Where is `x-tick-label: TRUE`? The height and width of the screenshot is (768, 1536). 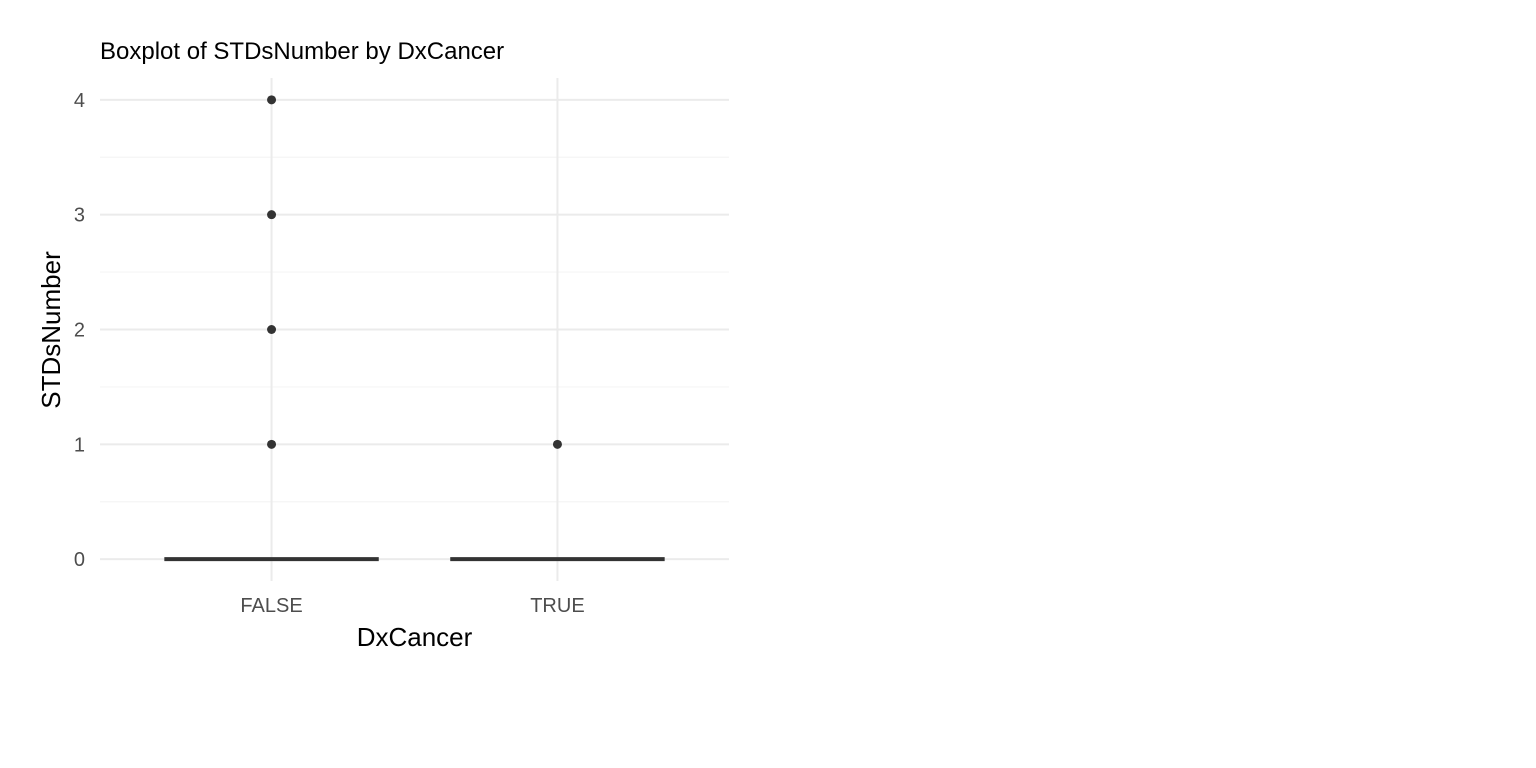
x-tick-label: TRUE is located at coordinates (557, 606).